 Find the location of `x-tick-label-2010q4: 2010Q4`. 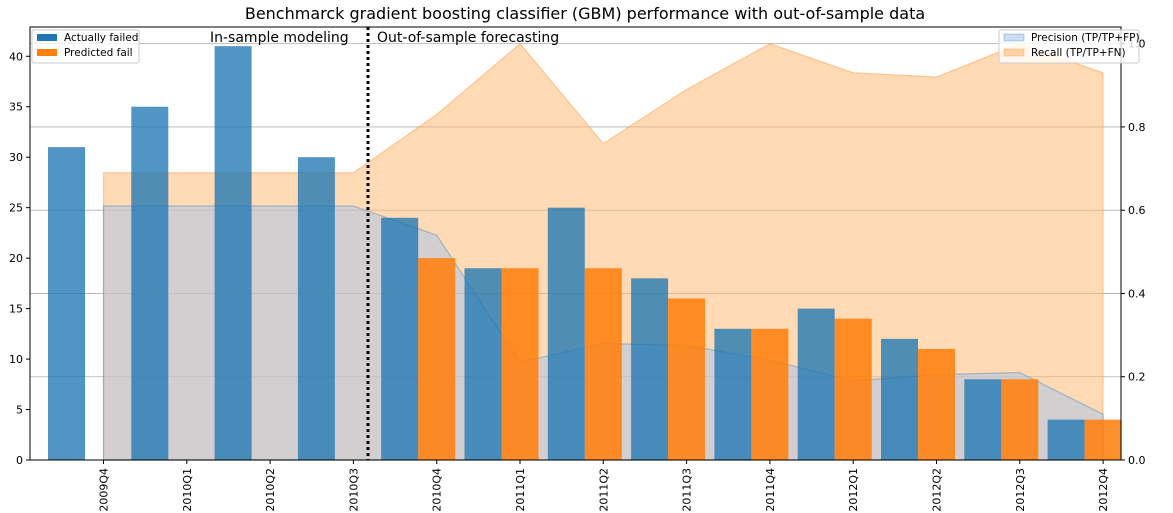

x-tick-label-2010q4: 2010Q4 is located at coordinates (437, 490).